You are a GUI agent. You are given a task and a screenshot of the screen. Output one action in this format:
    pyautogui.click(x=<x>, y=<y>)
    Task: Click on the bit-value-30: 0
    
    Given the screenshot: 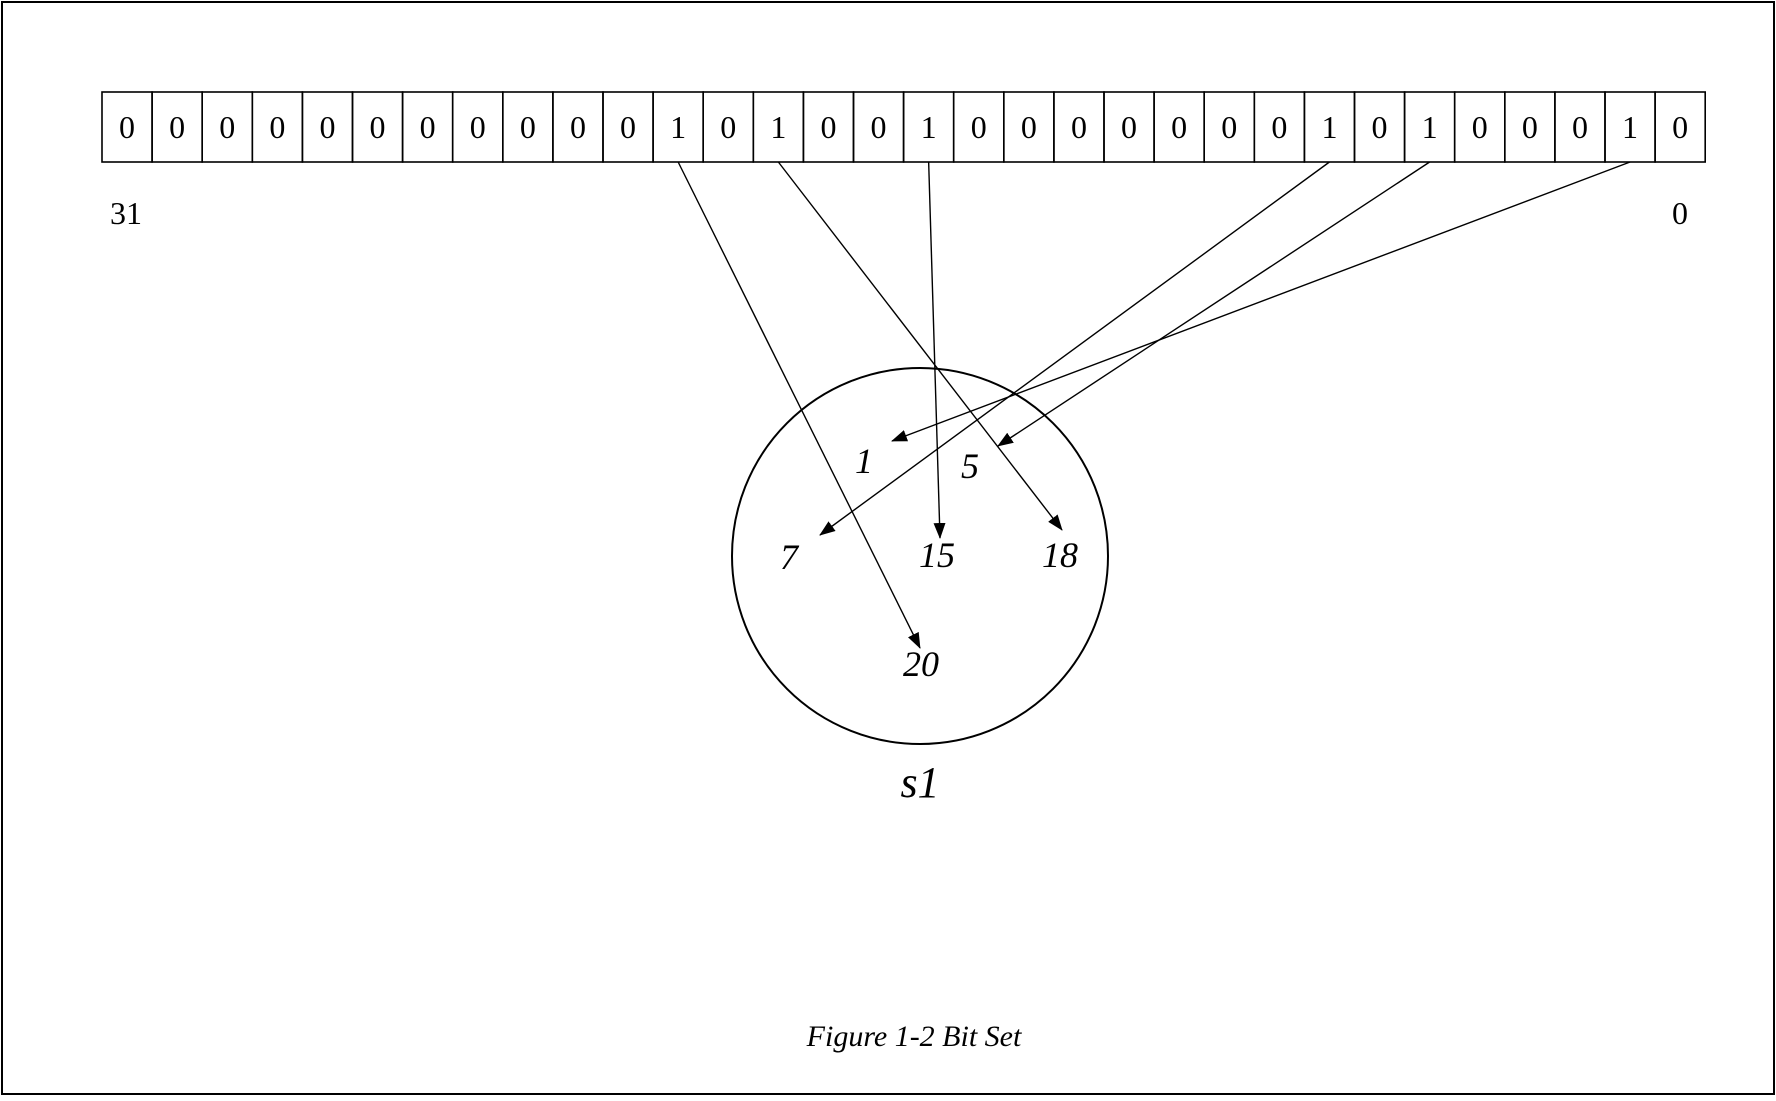 What is the action you would take?
    pyautogui.click(x=177, y=127)
    